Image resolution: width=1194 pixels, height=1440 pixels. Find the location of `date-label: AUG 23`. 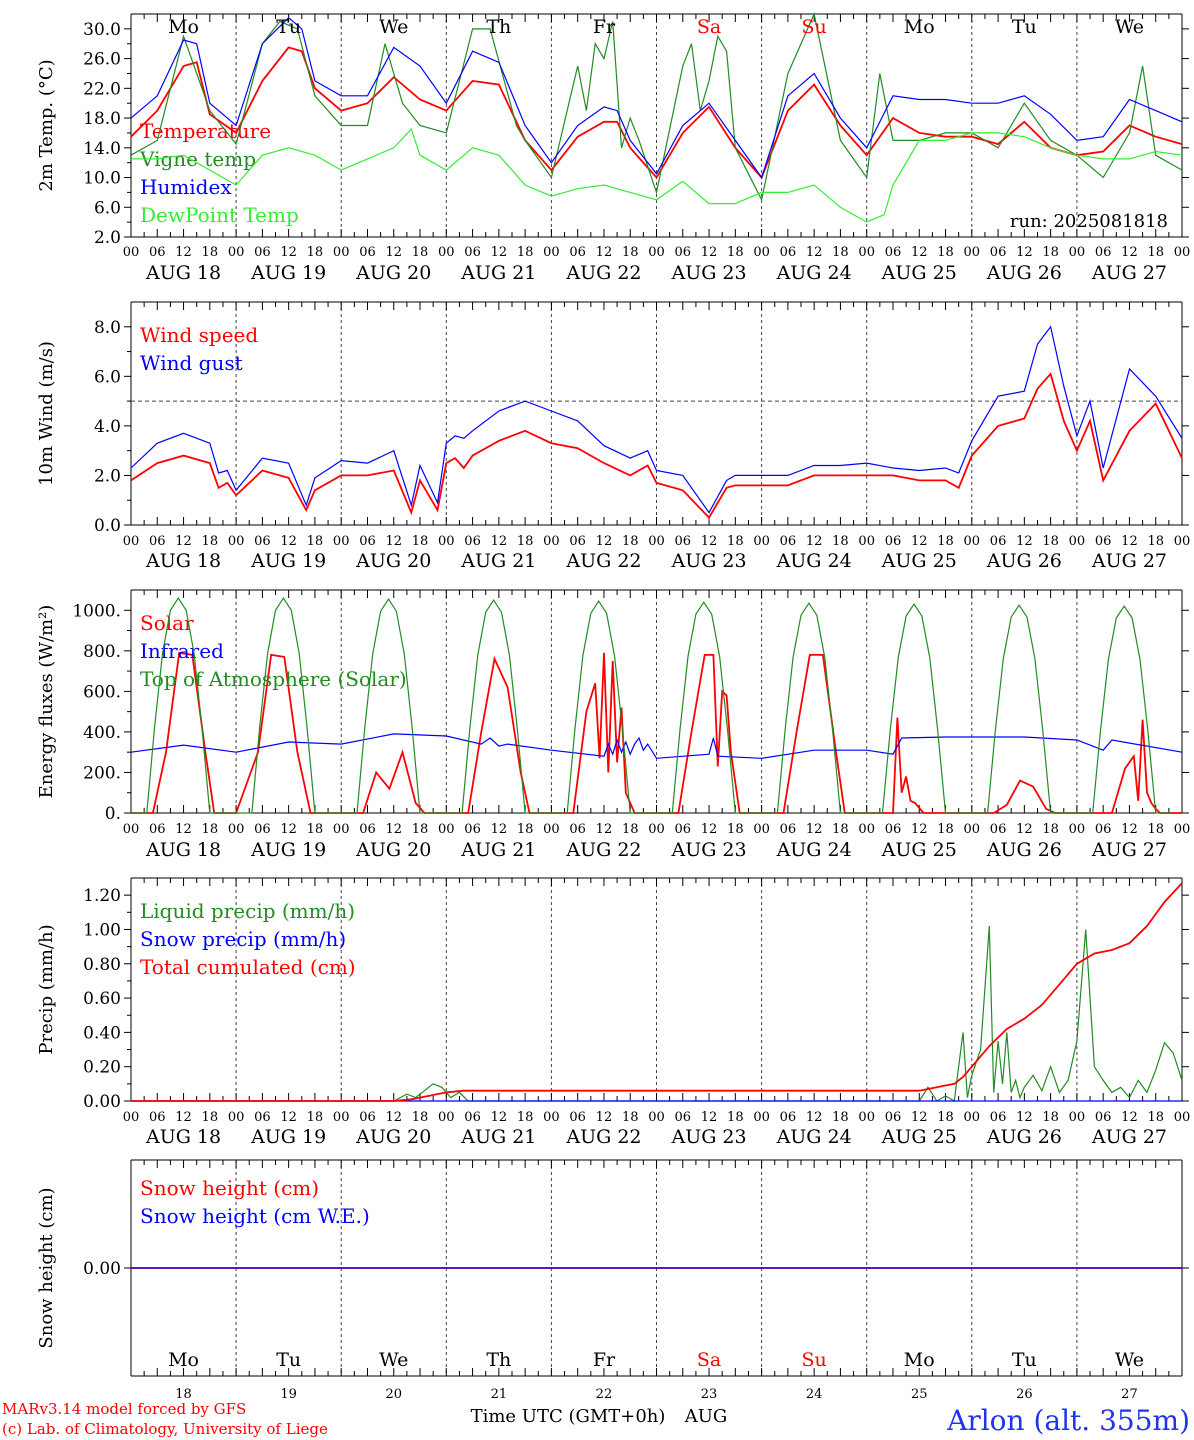

date-label: AUG 23 is located at coordinates (708, 273).